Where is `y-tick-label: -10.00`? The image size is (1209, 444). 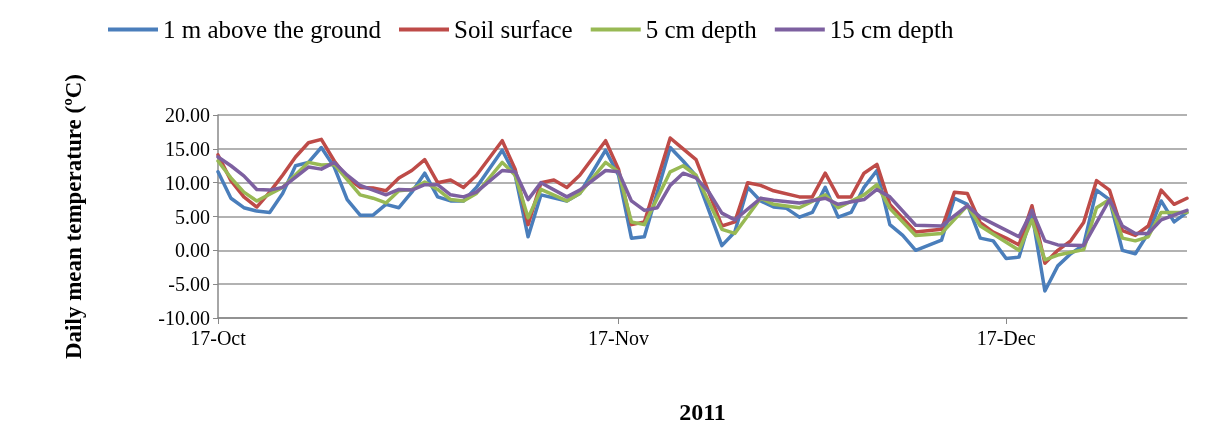
y-tick-label: -10.00 is located at coordinates (184, 318).